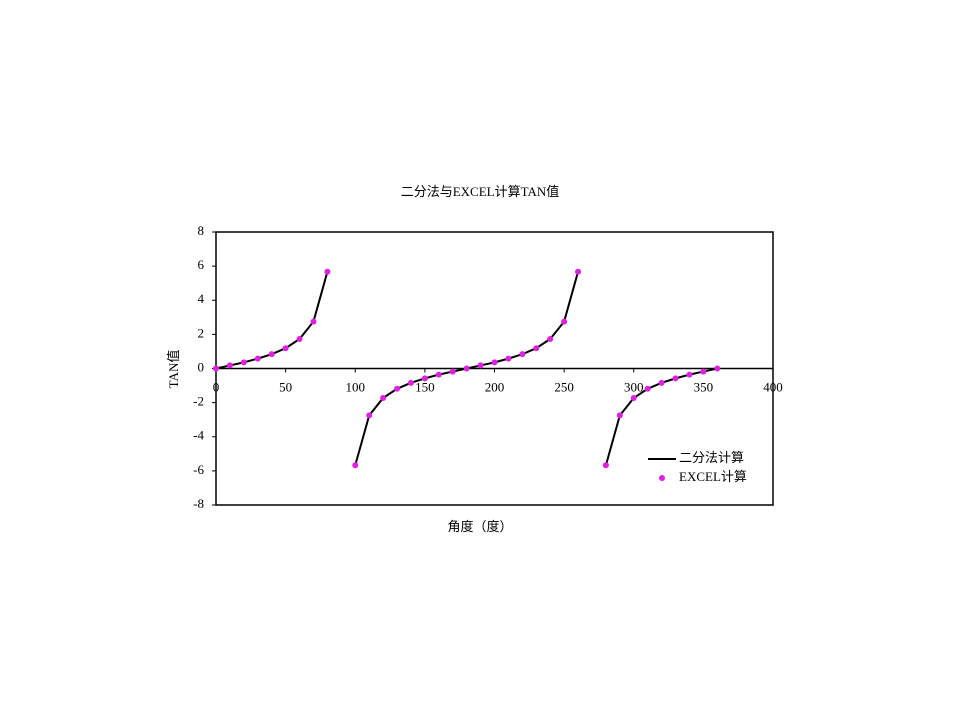 This screenshot has height=720, width=960. I want to click on y-tick-label: 0, so click(201, 366).